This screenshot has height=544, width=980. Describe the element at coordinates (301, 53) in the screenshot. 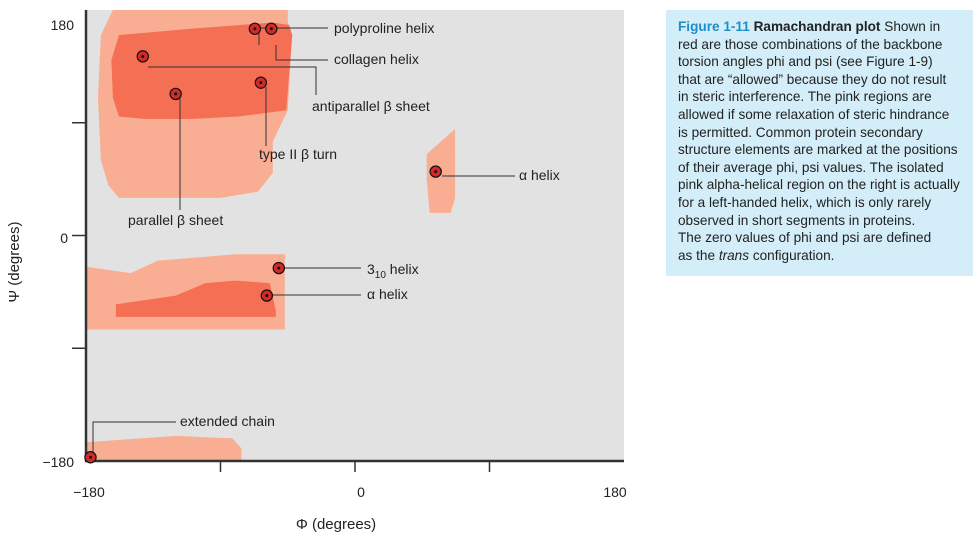

I see `leader-collagen` at that location.